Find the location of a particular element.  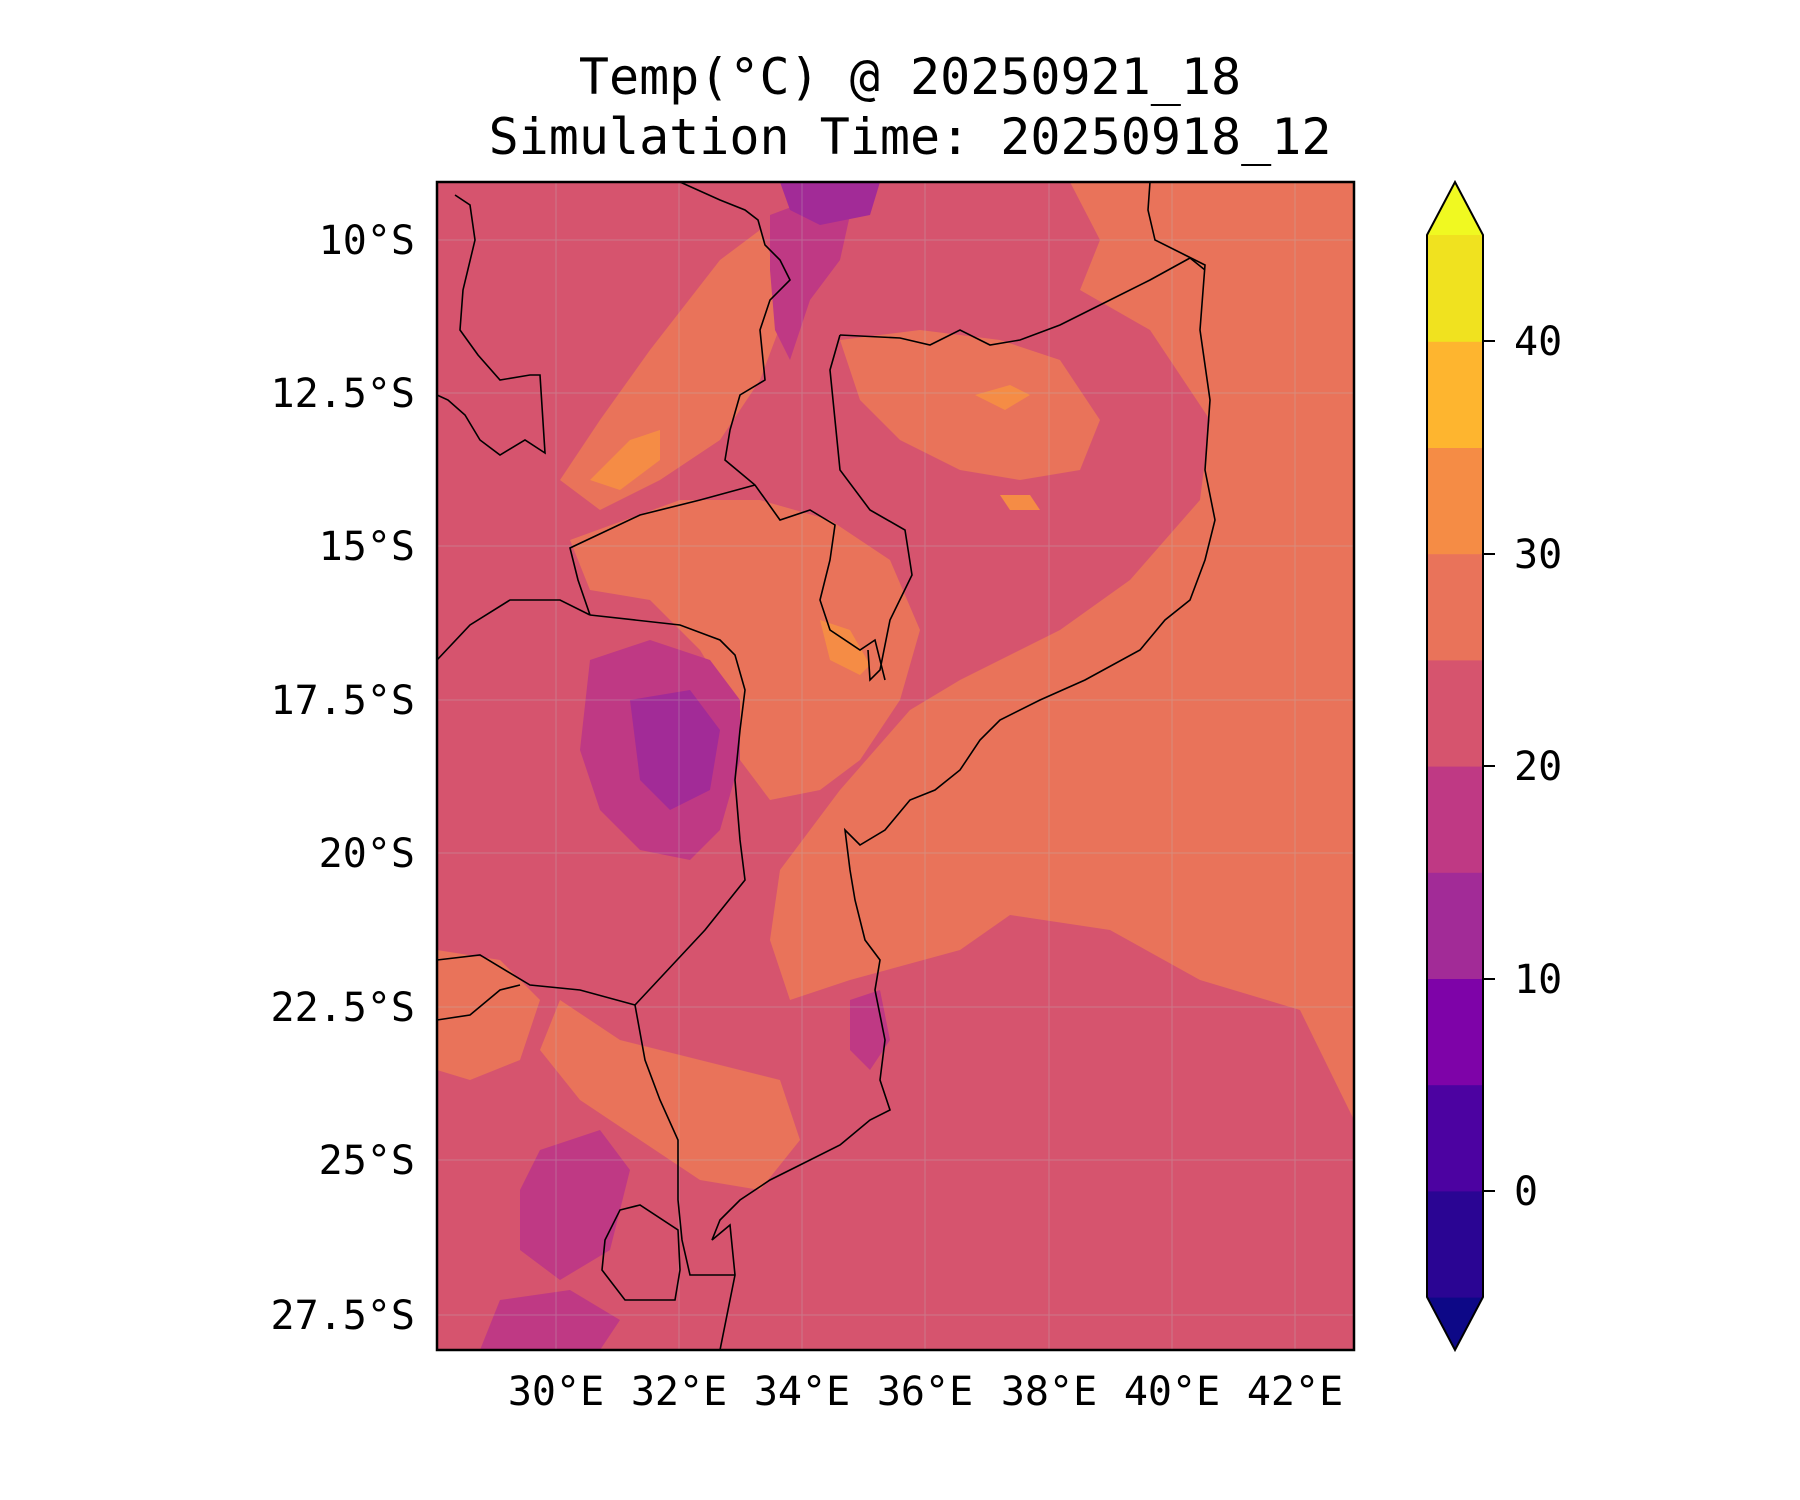

field-warm-band-north is located at coordinates (675, 370).